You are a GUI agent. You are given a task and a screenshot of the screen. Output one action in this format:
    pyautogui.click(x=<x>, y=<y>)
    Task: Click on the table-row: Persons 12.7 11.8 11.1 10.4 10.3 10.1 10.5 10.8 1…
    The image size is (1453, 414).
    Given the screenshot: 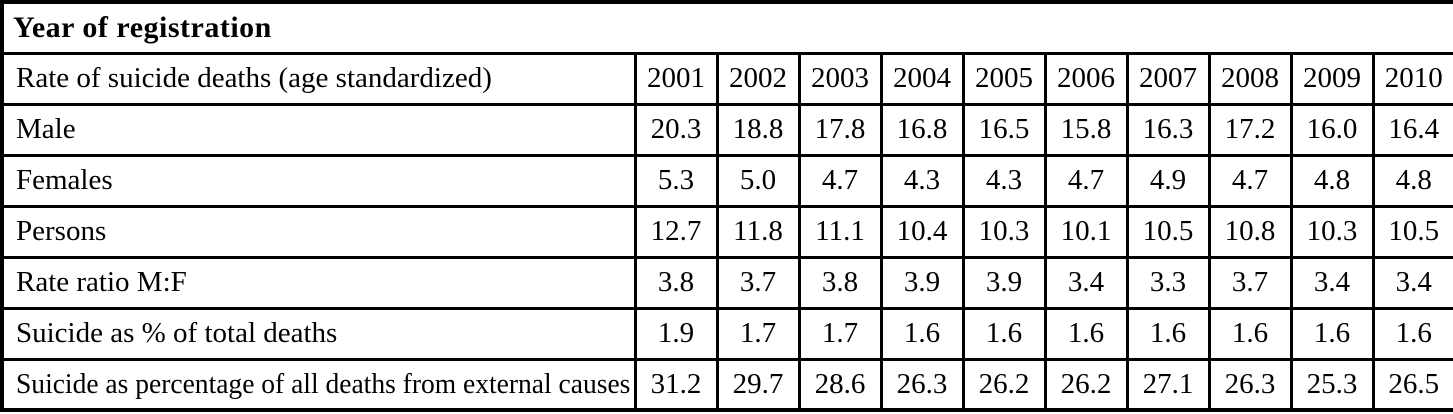 What is the action you would take?
    pyautogui.click(x=726, y=231)
    